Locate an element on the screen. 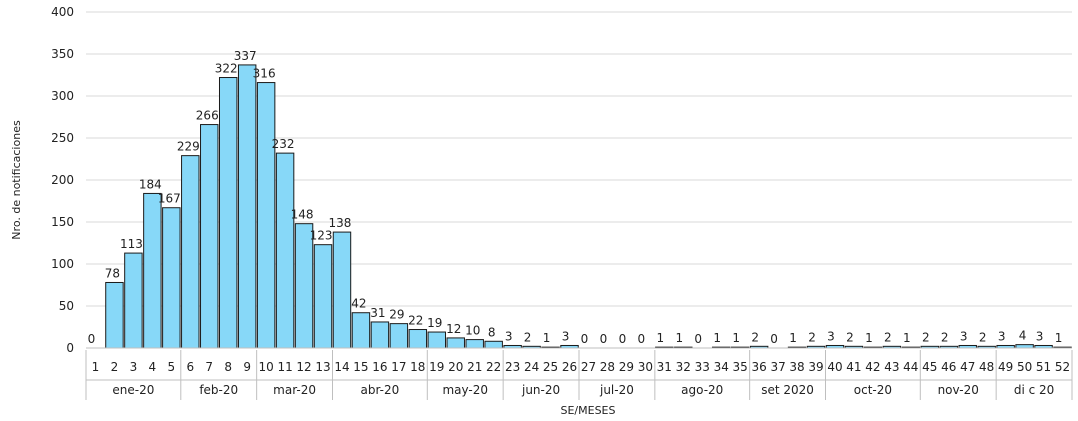 Image resolution: width=1078 pixels, height=421 pixels. x-tick-label: 1 is located at coordinates (96, 367).